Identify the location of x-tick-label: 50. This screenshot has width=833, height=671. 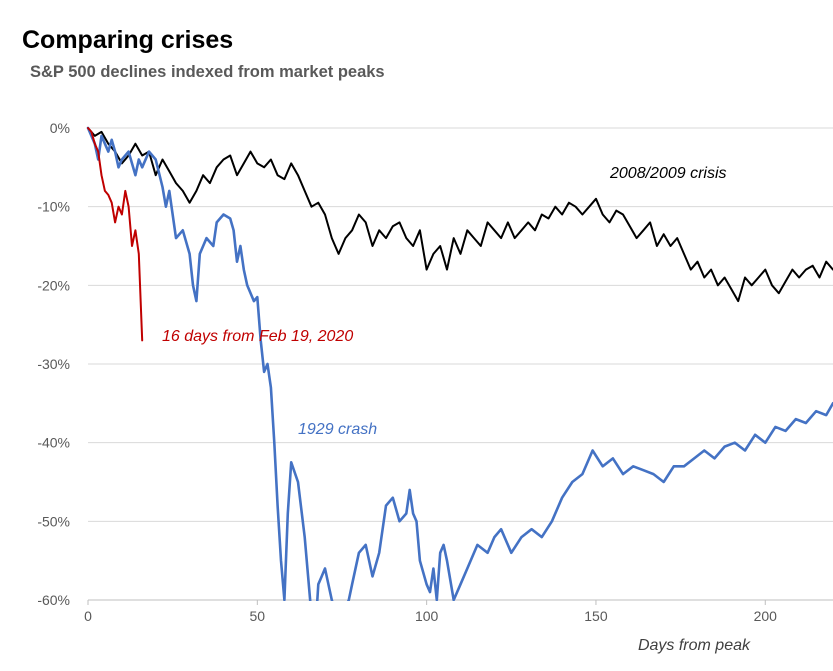
(258, 616).